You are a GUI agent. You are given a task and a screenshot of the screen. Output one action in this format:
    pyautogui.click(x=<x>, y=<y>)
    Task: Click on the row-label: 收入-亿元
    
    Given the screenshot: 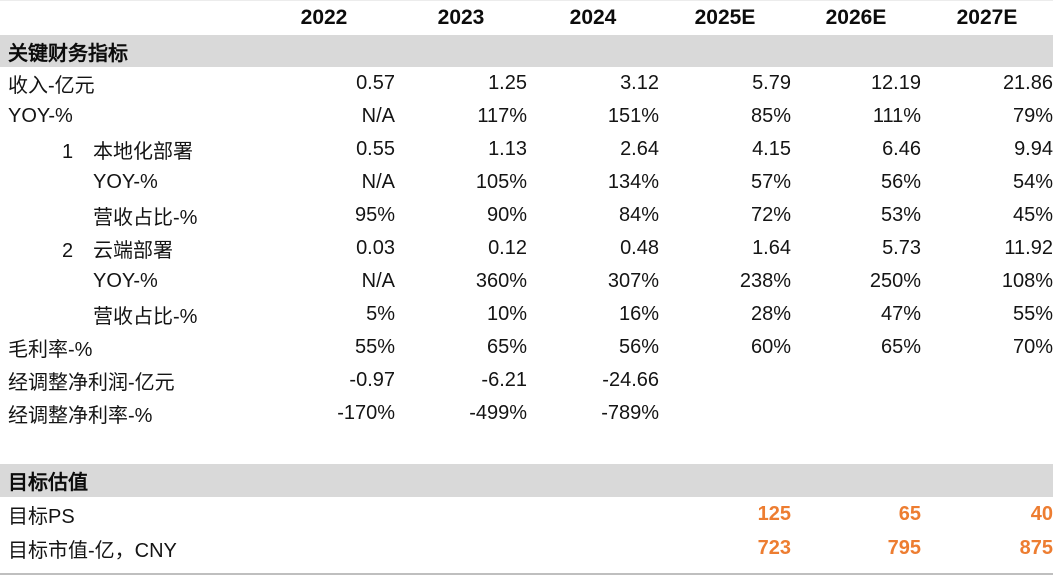 What is the action you would take?
    pyautogui.click(x=51, y=86)
    